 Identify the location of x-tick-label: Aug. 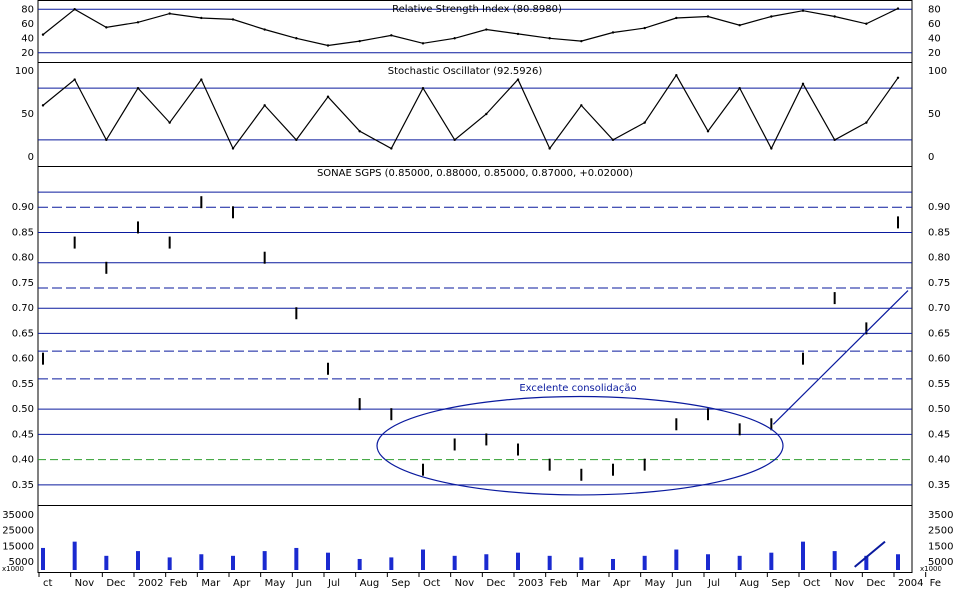
(370, 583).